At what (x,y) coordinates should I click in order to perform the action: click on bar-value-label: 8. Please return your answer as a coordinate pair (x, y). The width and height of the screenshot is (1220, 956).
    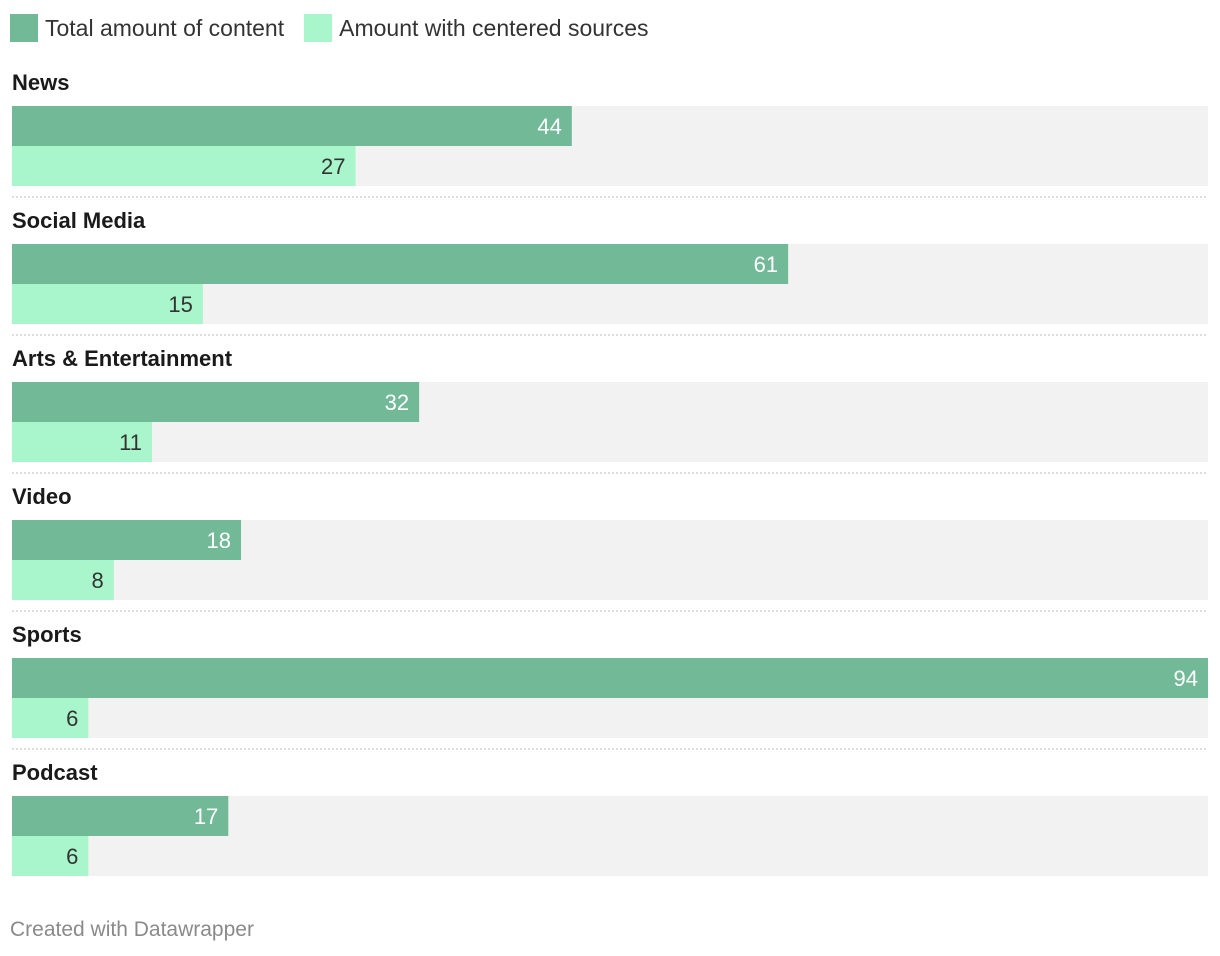
    Looking at the image, I should click on (98, 580).